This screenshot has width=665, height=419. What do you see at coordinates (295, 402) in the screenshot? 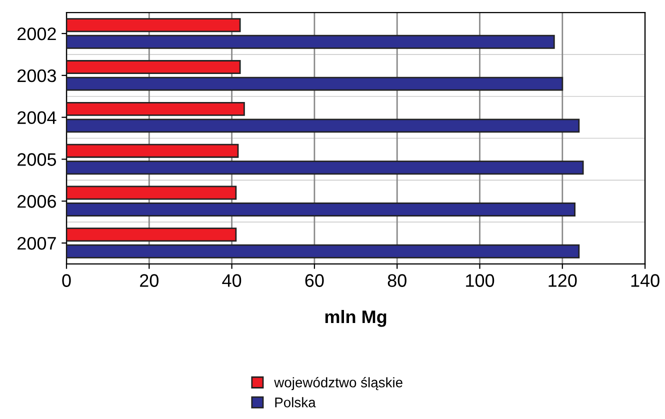
I see `legend-label: Polska` at bounding box center [295, 402].